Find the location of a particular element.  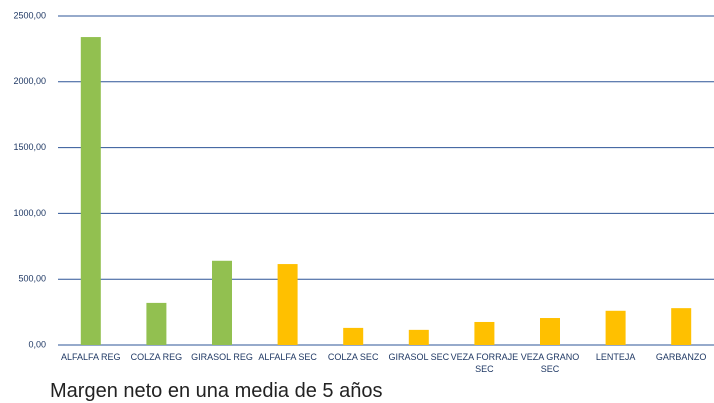

x-tick-label: ALFALFA SEC is located at coordinates (287, 357).